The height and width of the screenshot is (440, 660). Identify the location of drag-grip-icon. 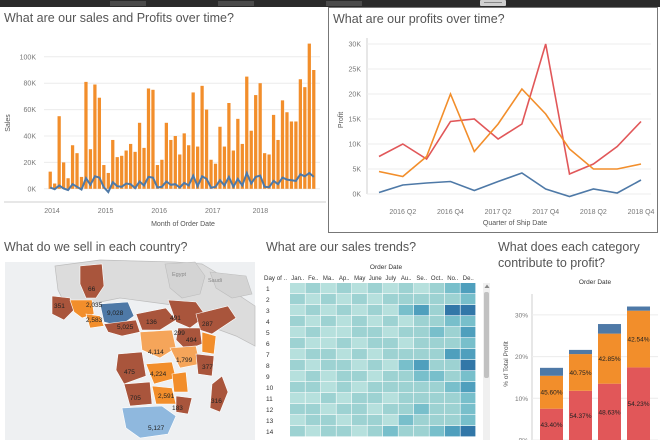
(493, 3).